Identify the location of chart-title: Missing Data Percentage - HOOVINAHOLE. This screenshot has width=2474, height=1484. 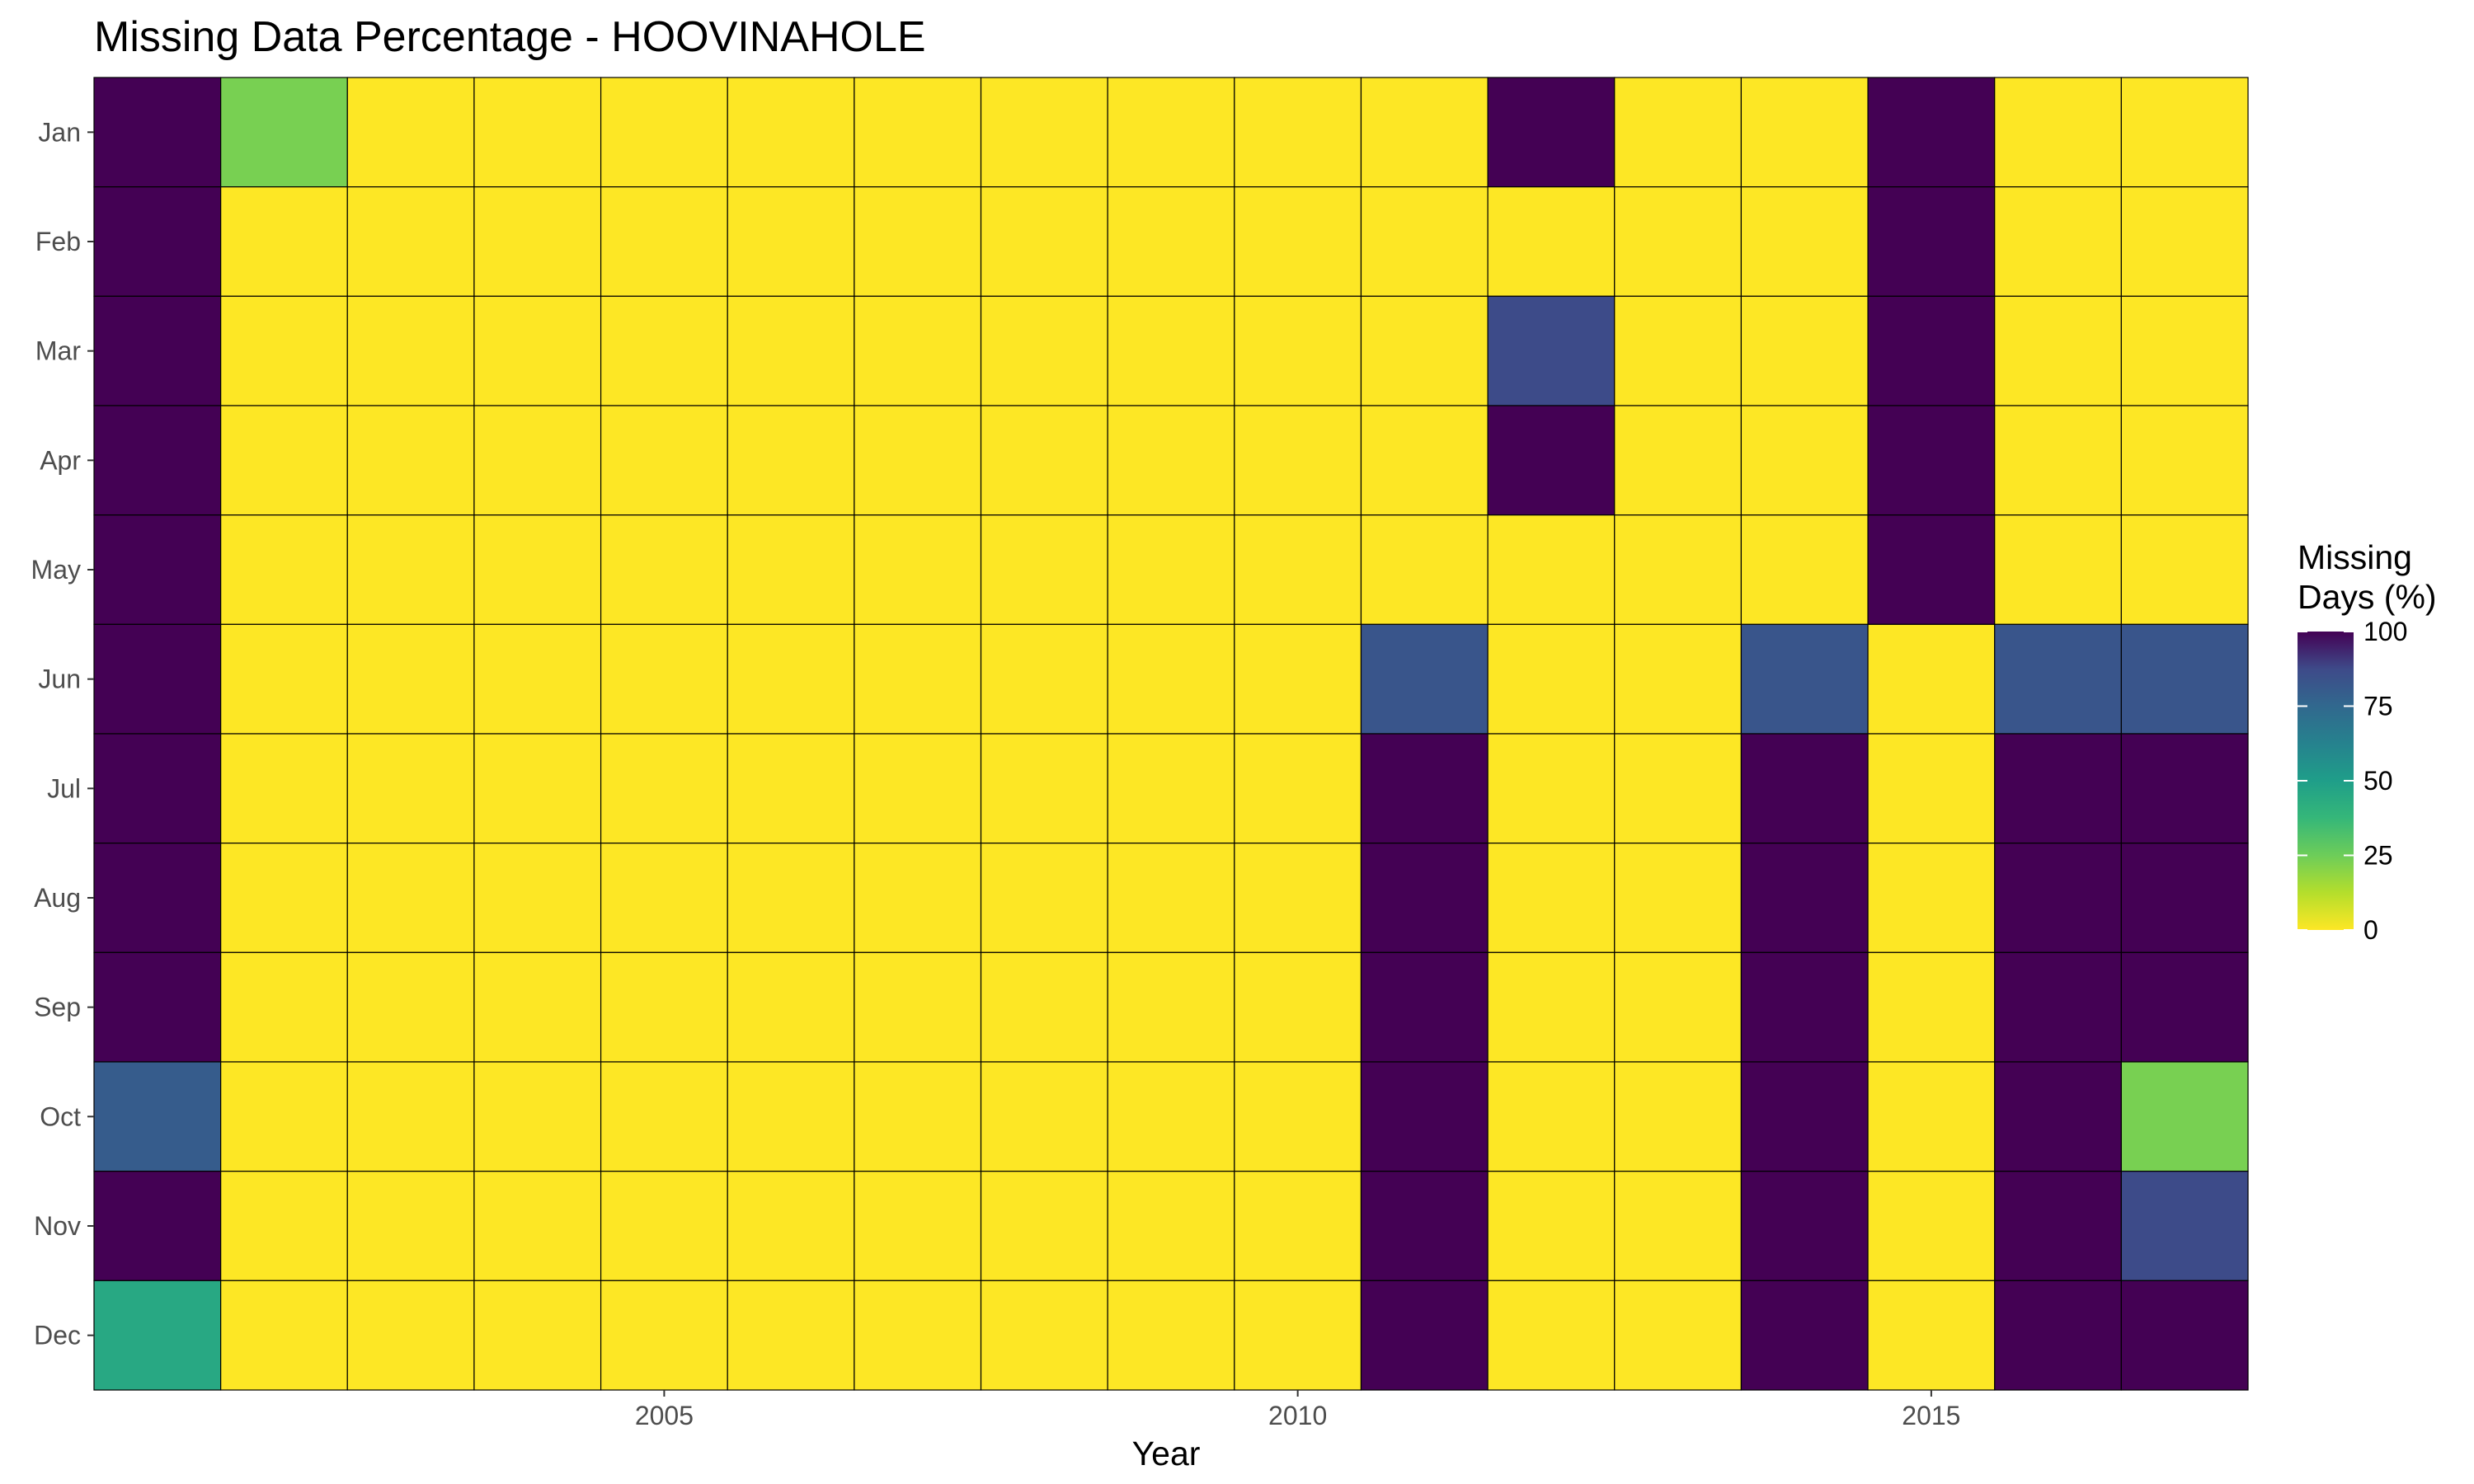
(510, 37).